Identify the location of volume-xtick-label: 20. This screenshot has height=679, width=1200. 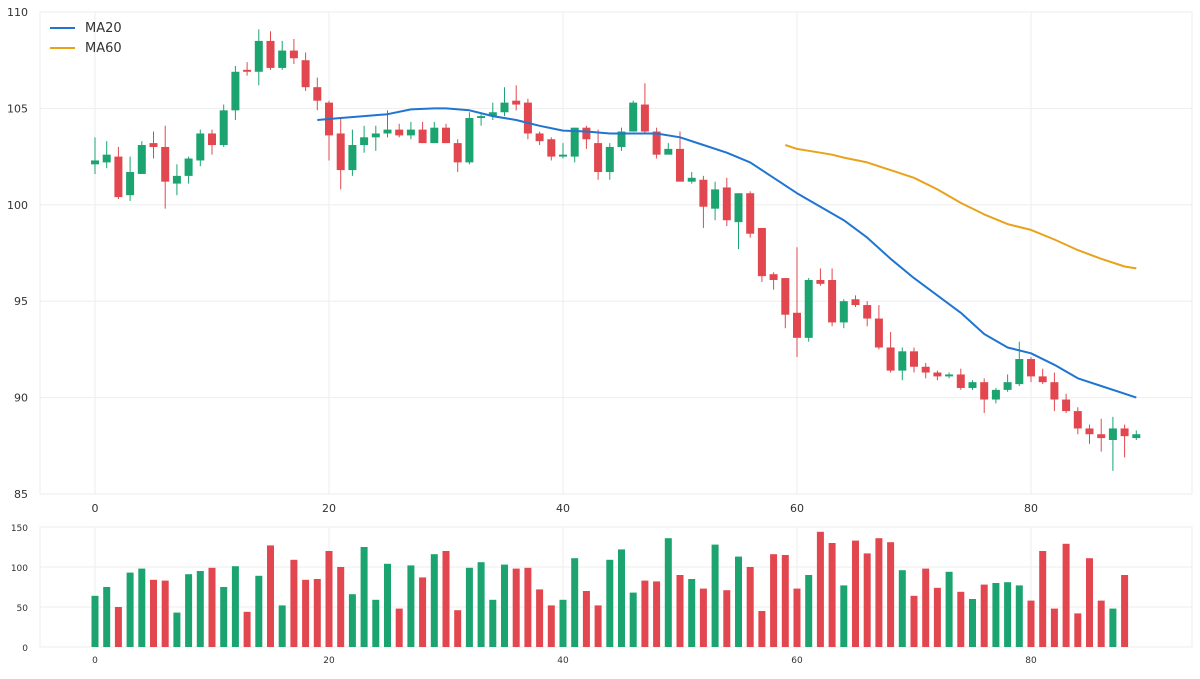
(329, 661).